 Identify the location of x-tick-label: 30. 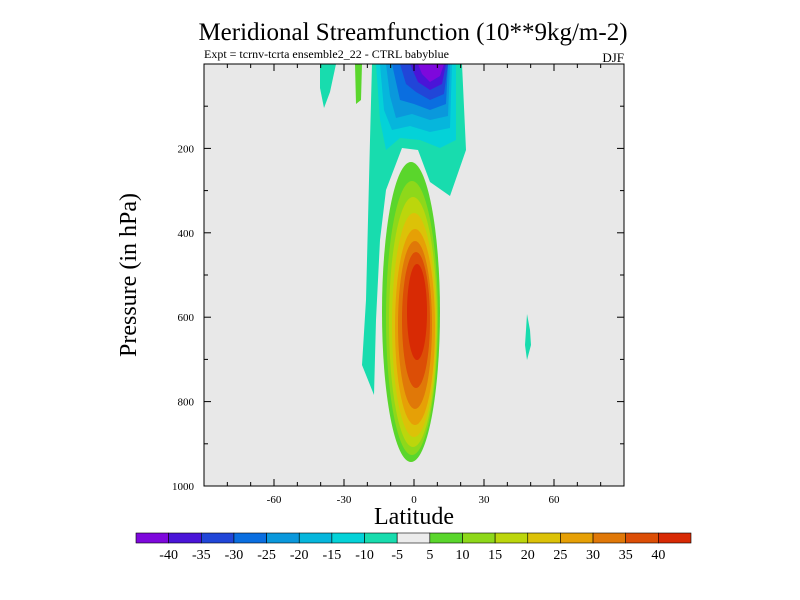
(485, 500).